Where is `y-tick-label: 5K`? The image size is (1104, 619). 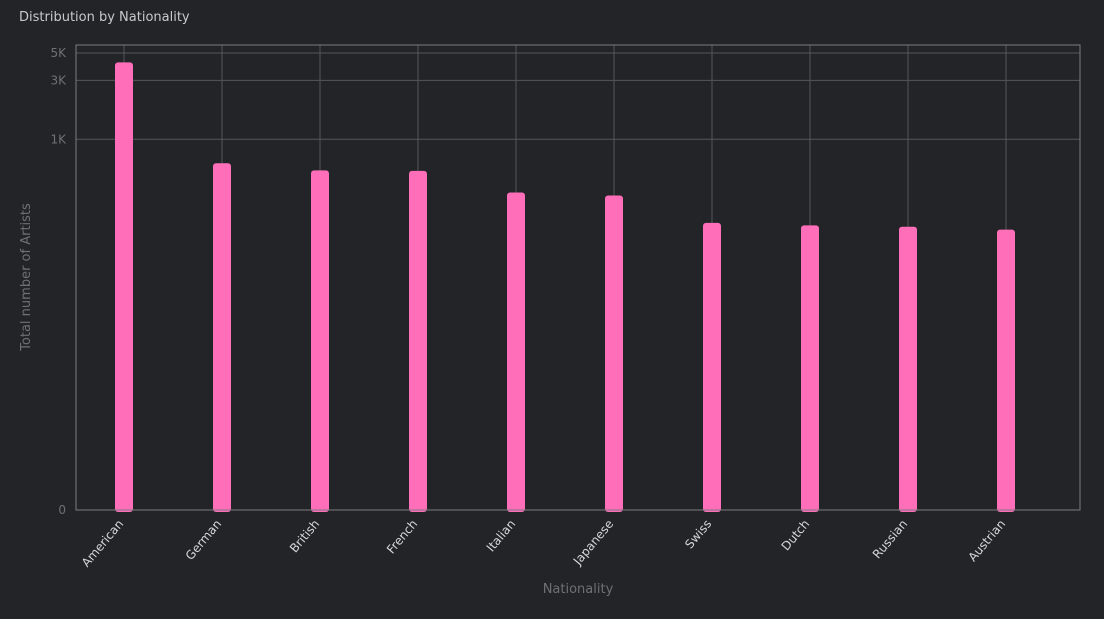
y-tick-label: 5K is located at coordinates (58, 53).